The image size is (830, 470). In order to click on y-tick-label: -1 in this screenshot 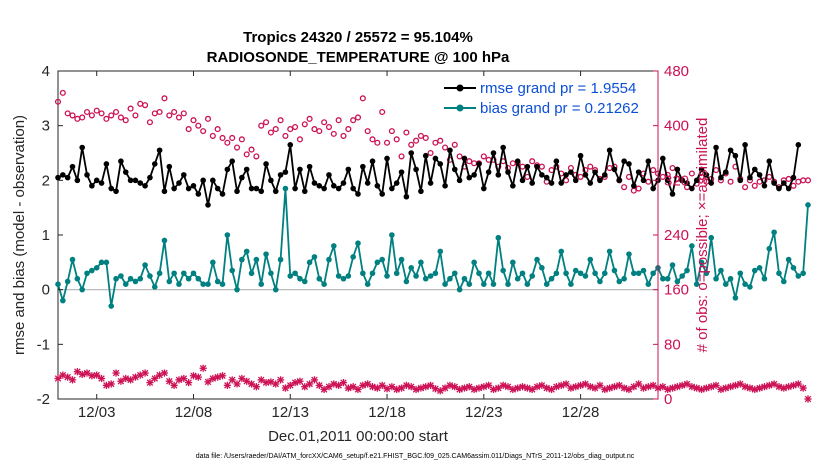, I will do `click(43, 344)`.